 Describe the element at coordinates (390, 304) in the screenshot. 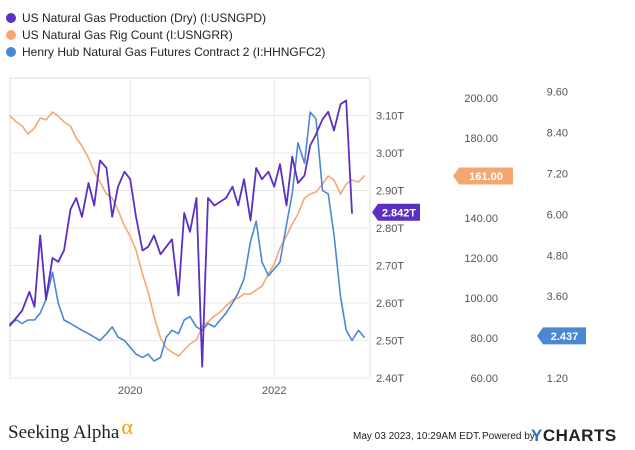

I see `production-tick-label: 2.60T` at that location.